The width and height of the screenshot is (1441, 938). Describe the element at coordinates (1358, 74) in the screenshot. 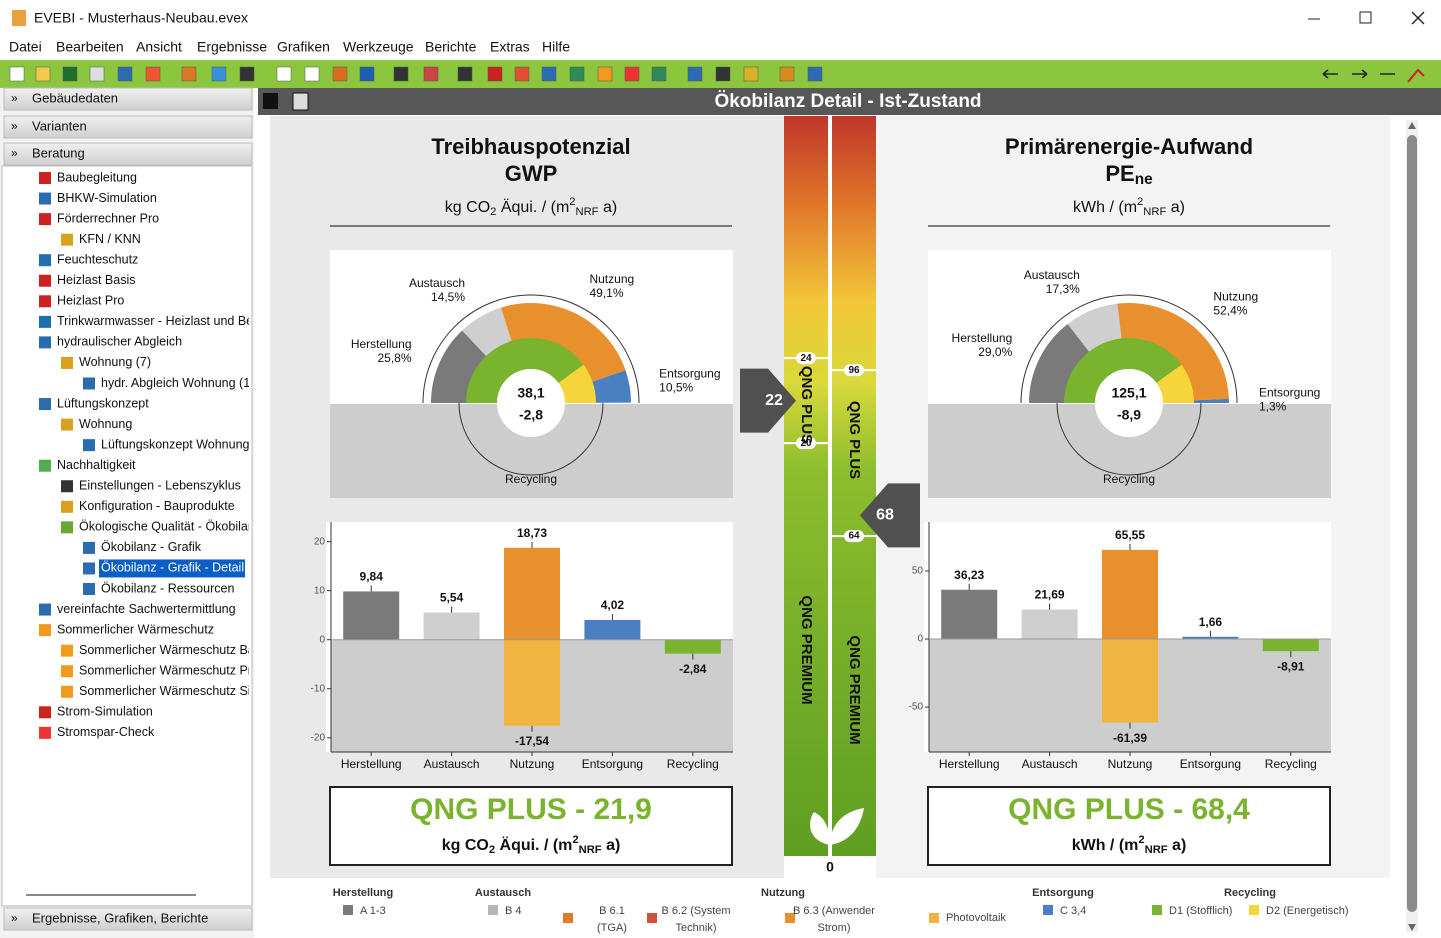

I see `nav-arrows` at that location.